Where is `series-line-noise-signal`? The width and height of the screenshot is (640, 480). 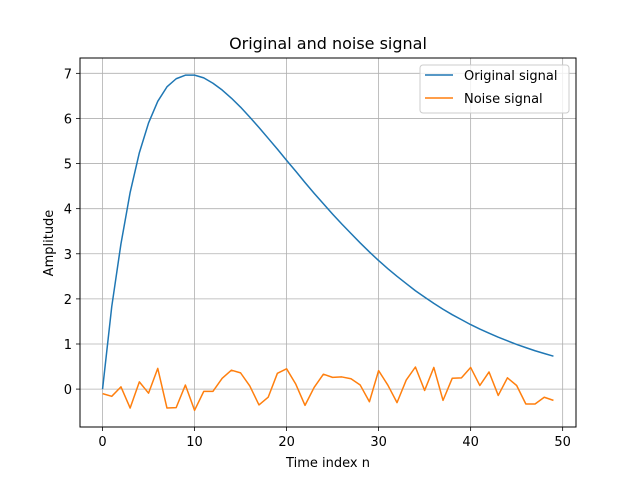
series-line-noise-signal is located at coordinates (328, 389).